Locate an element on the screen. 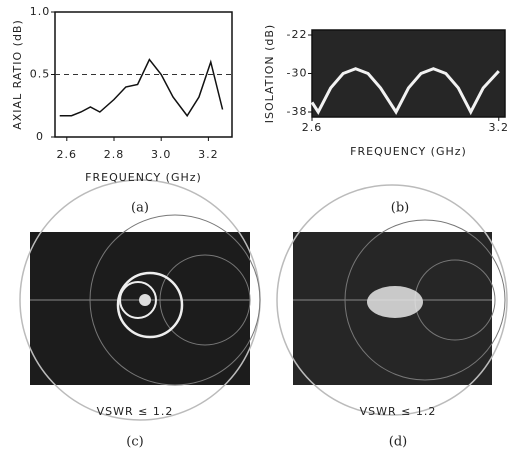  caption: (a) is located at coordinates (140, 208).